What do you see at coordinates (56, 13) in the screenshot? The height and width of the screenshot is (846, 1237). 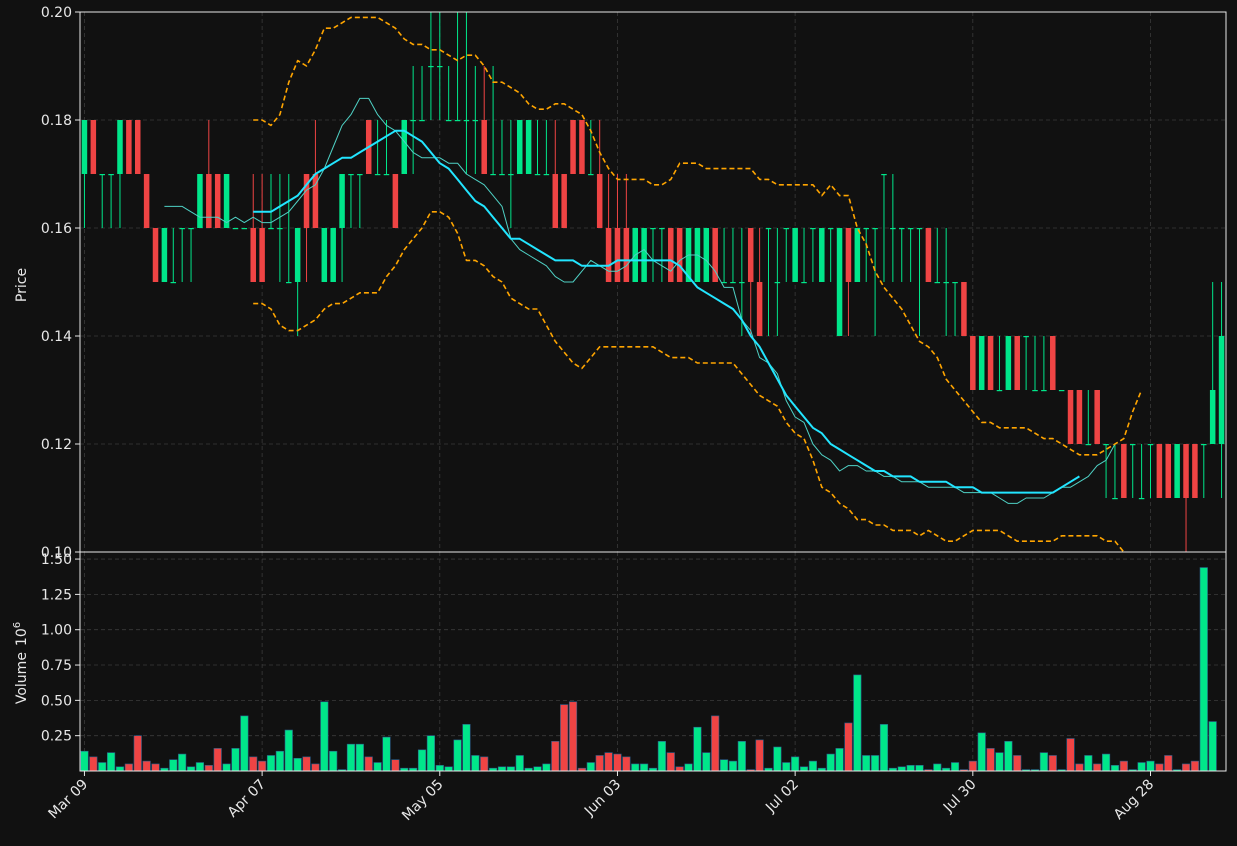 I see `price-tick-label: 0.20` at bounding box center [56, 13].